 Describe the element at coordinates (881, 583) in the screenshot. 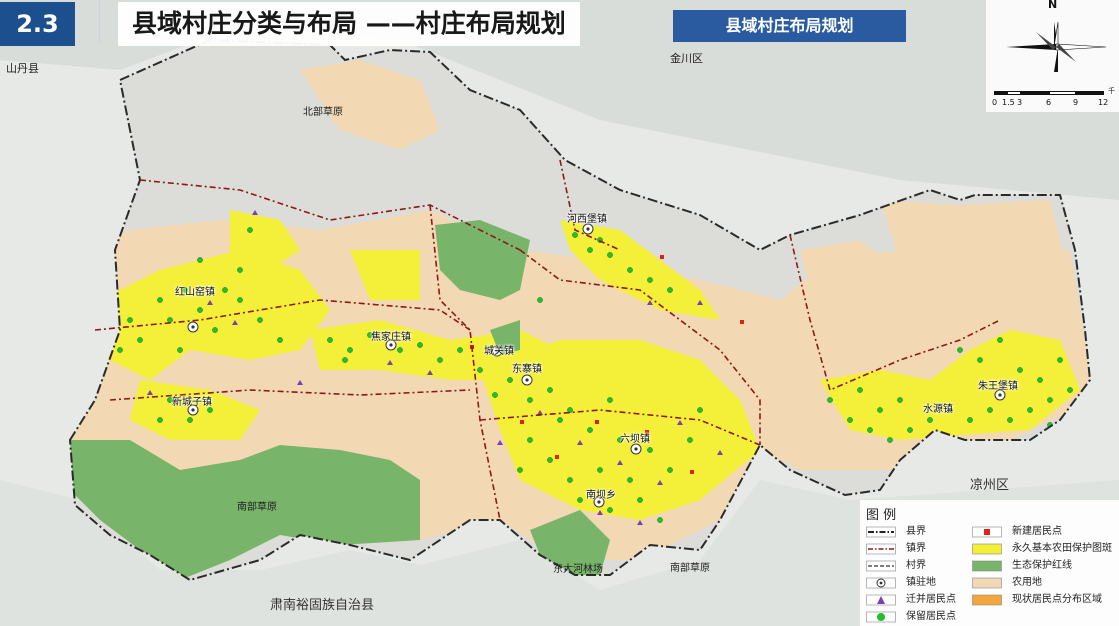

I see `town-seat-symbol-icon` at that location.